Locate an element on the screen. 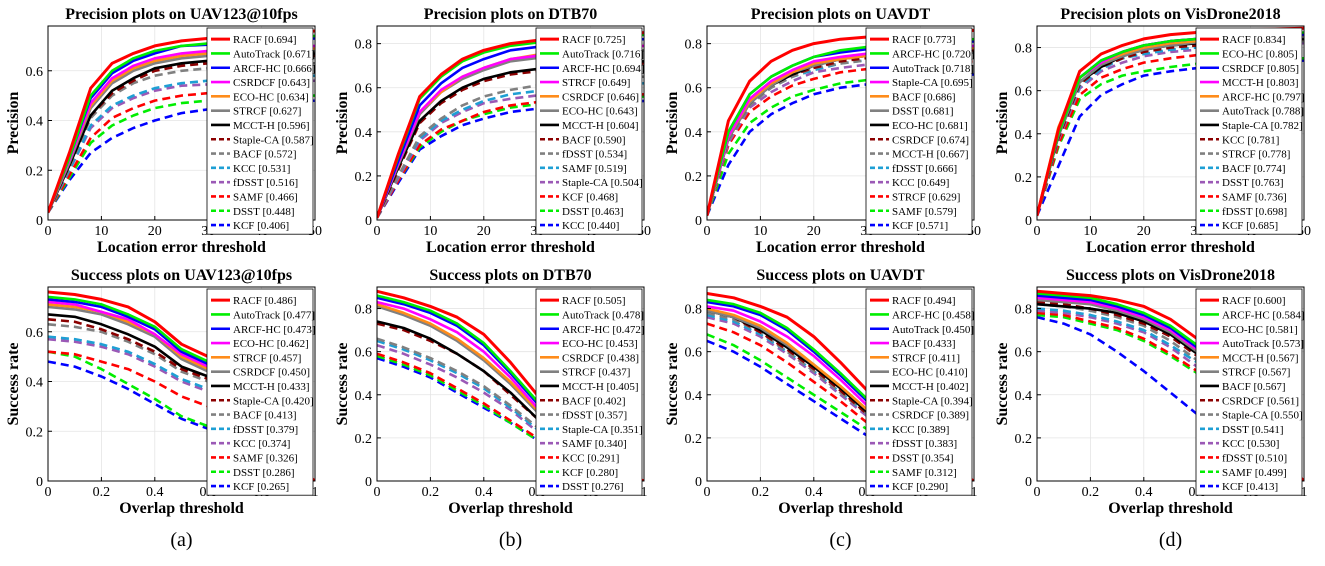  series-group is located at coordinates (840, 122).